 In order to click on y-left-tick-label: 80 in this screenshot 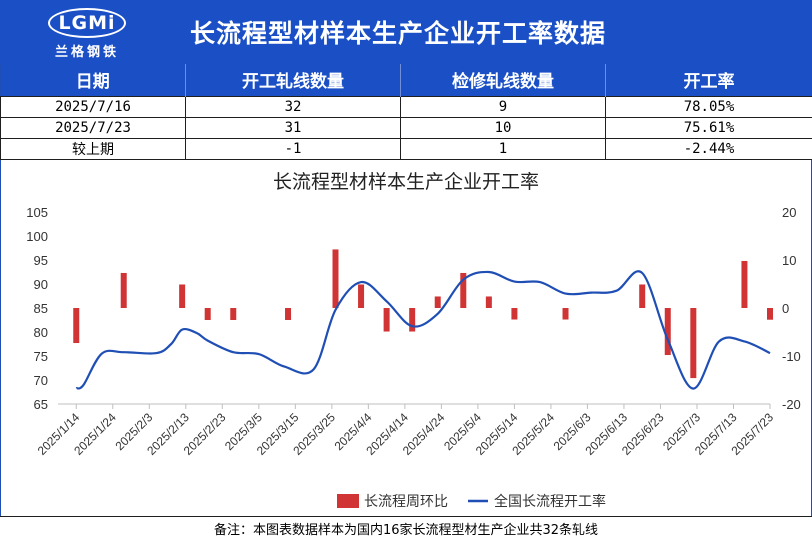, I will do `click(41, 332)`.